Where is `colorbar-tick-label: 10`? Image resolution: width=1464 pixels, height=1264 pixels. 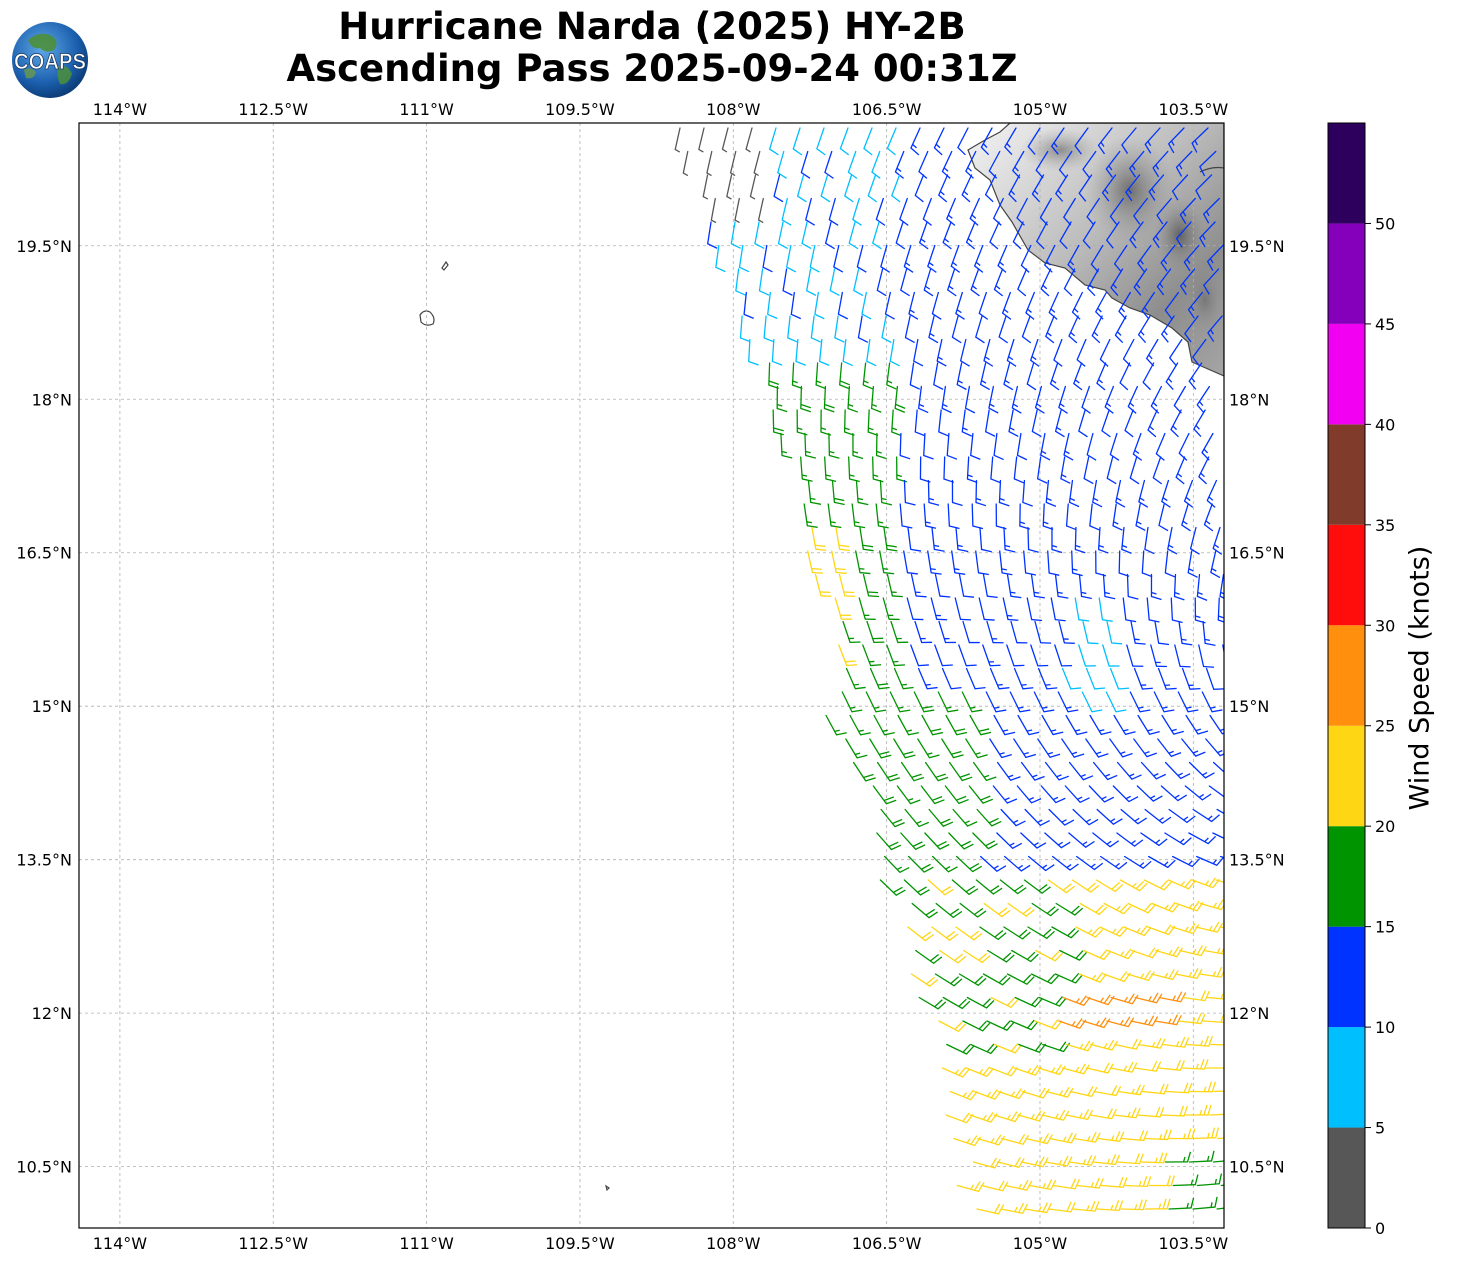 colorbar-tick-label: 10 is located at coordinates (1385, 1027).